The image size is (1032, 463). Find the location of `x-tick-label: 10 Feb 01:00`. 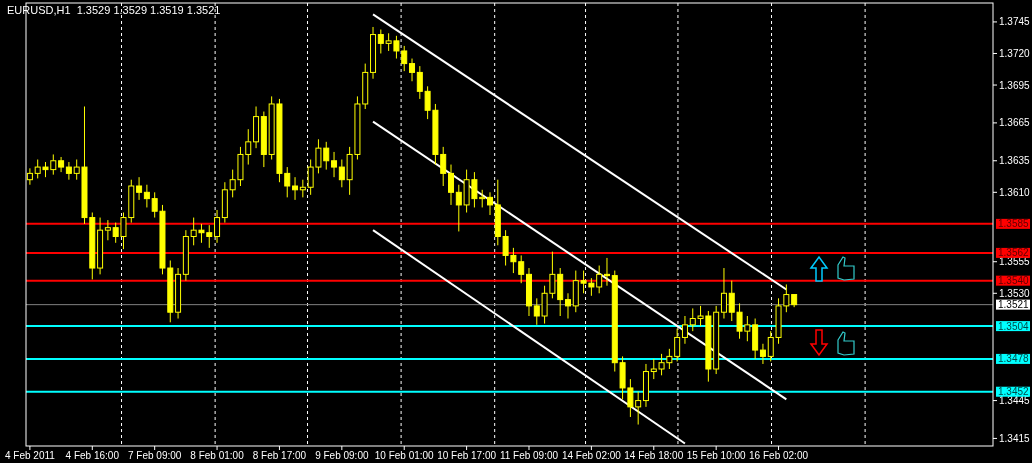

x-tick-label: 10 Feb 01:00 is located at coordinates (404, 455).